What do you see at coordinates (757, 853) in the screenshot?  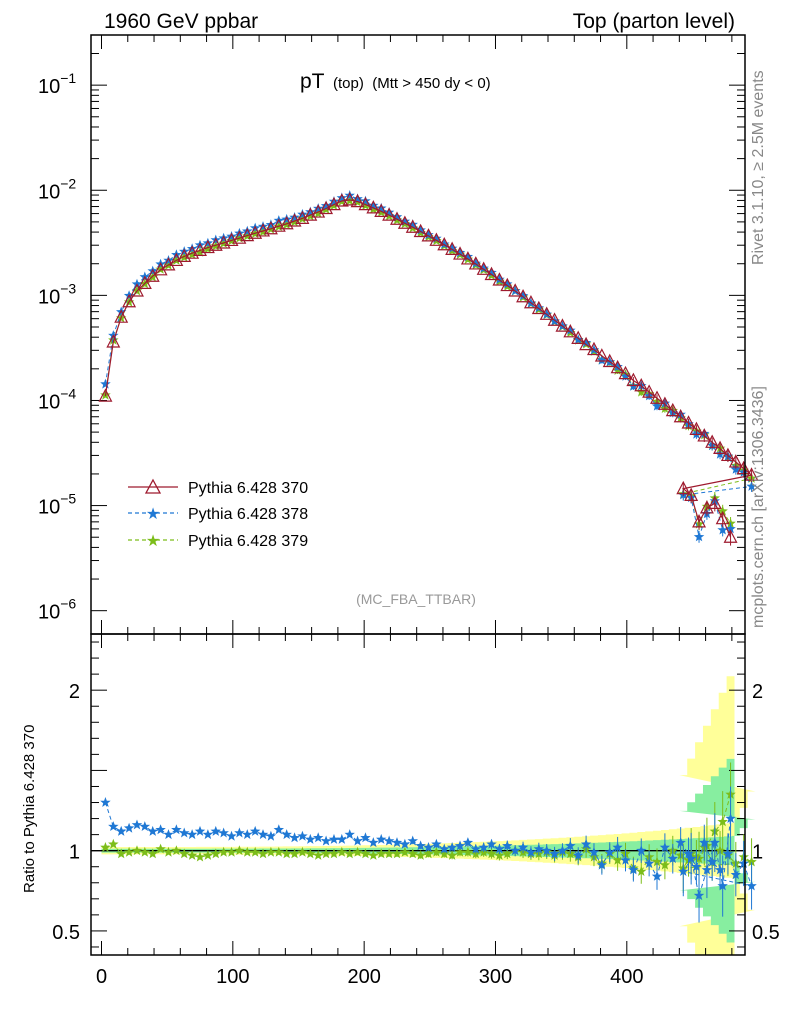 I see `ratio-y-tick-label-right: 1` at bounding box center [757, 853].